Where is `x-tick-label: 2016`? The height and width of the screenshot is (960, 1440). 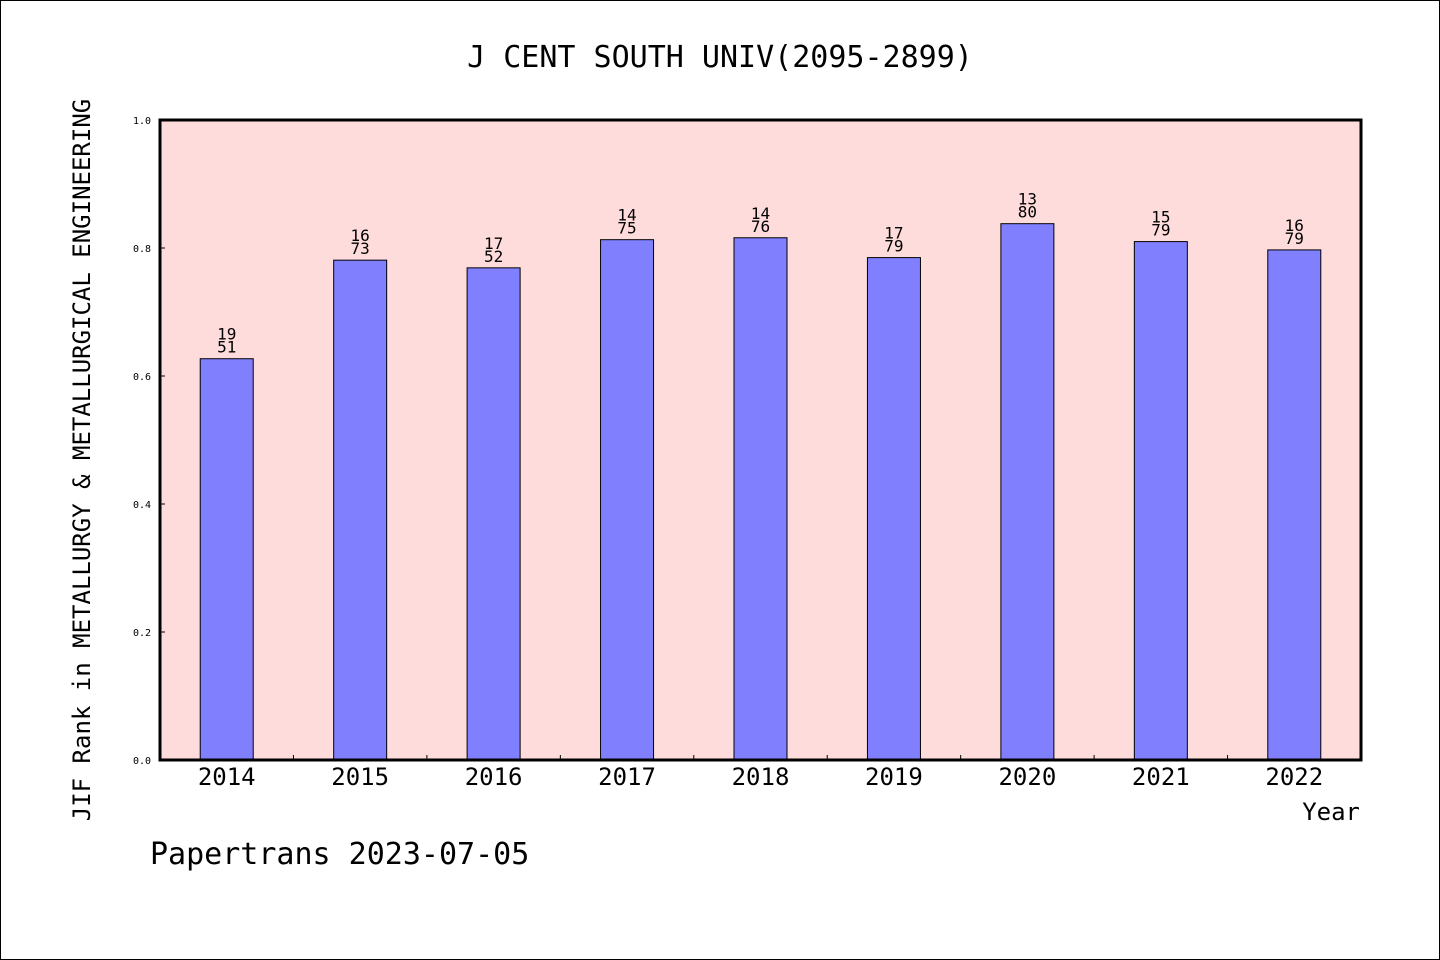 x-tick-label: 2016 is located at coordinates (494, 777).